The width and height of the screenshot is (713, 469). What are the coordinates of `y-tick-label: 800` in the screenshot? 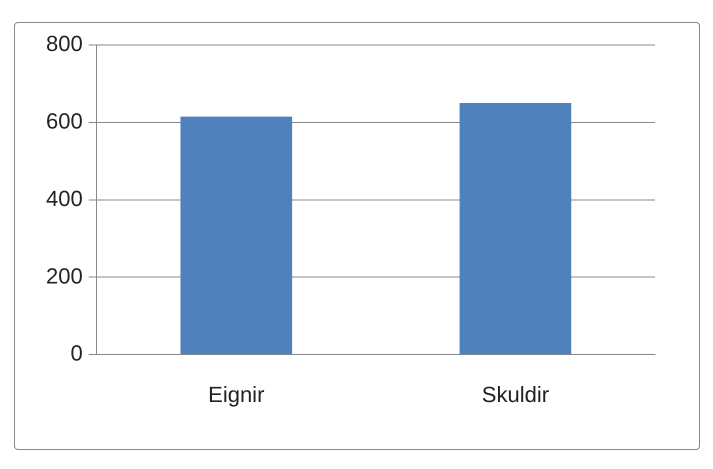 It's located at (64, 43).